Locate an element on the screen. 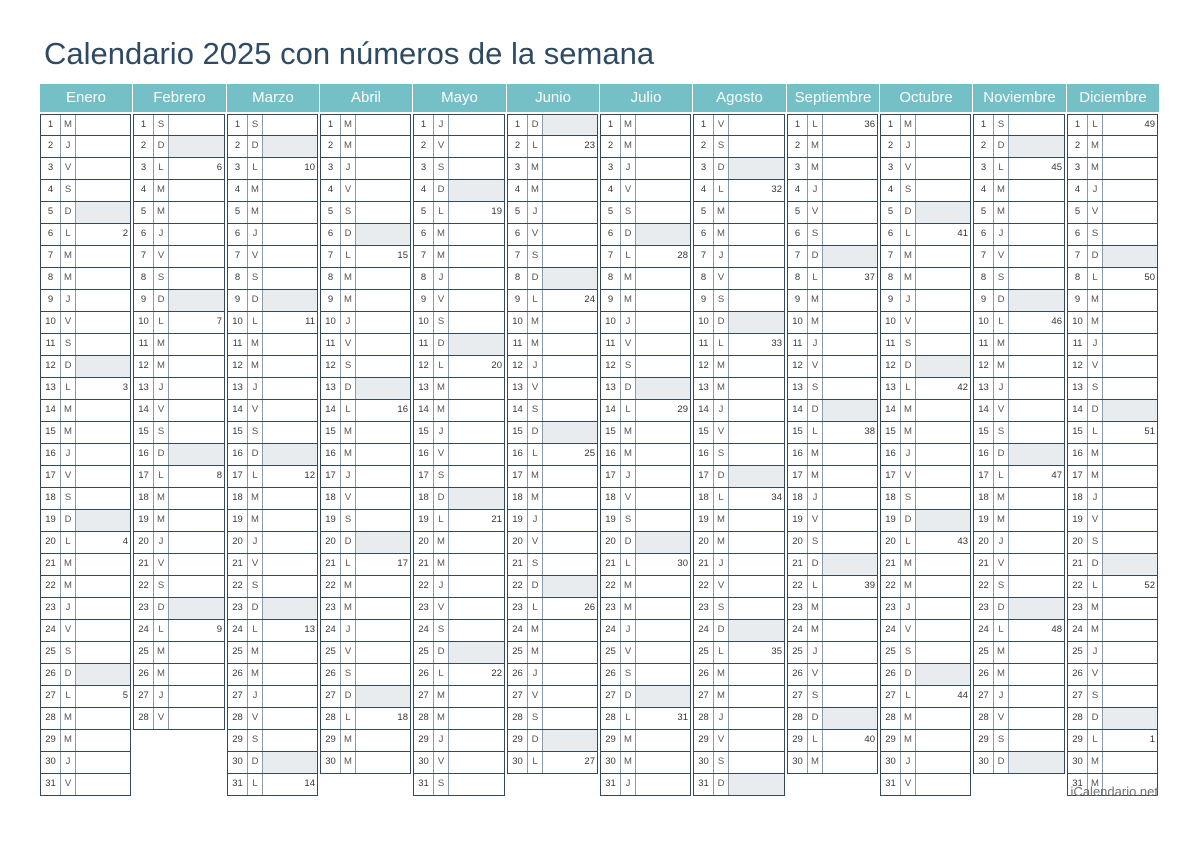 This screenshot has height=848, width=1200. day-cell: 16 V is located at coordinates (459, 455).